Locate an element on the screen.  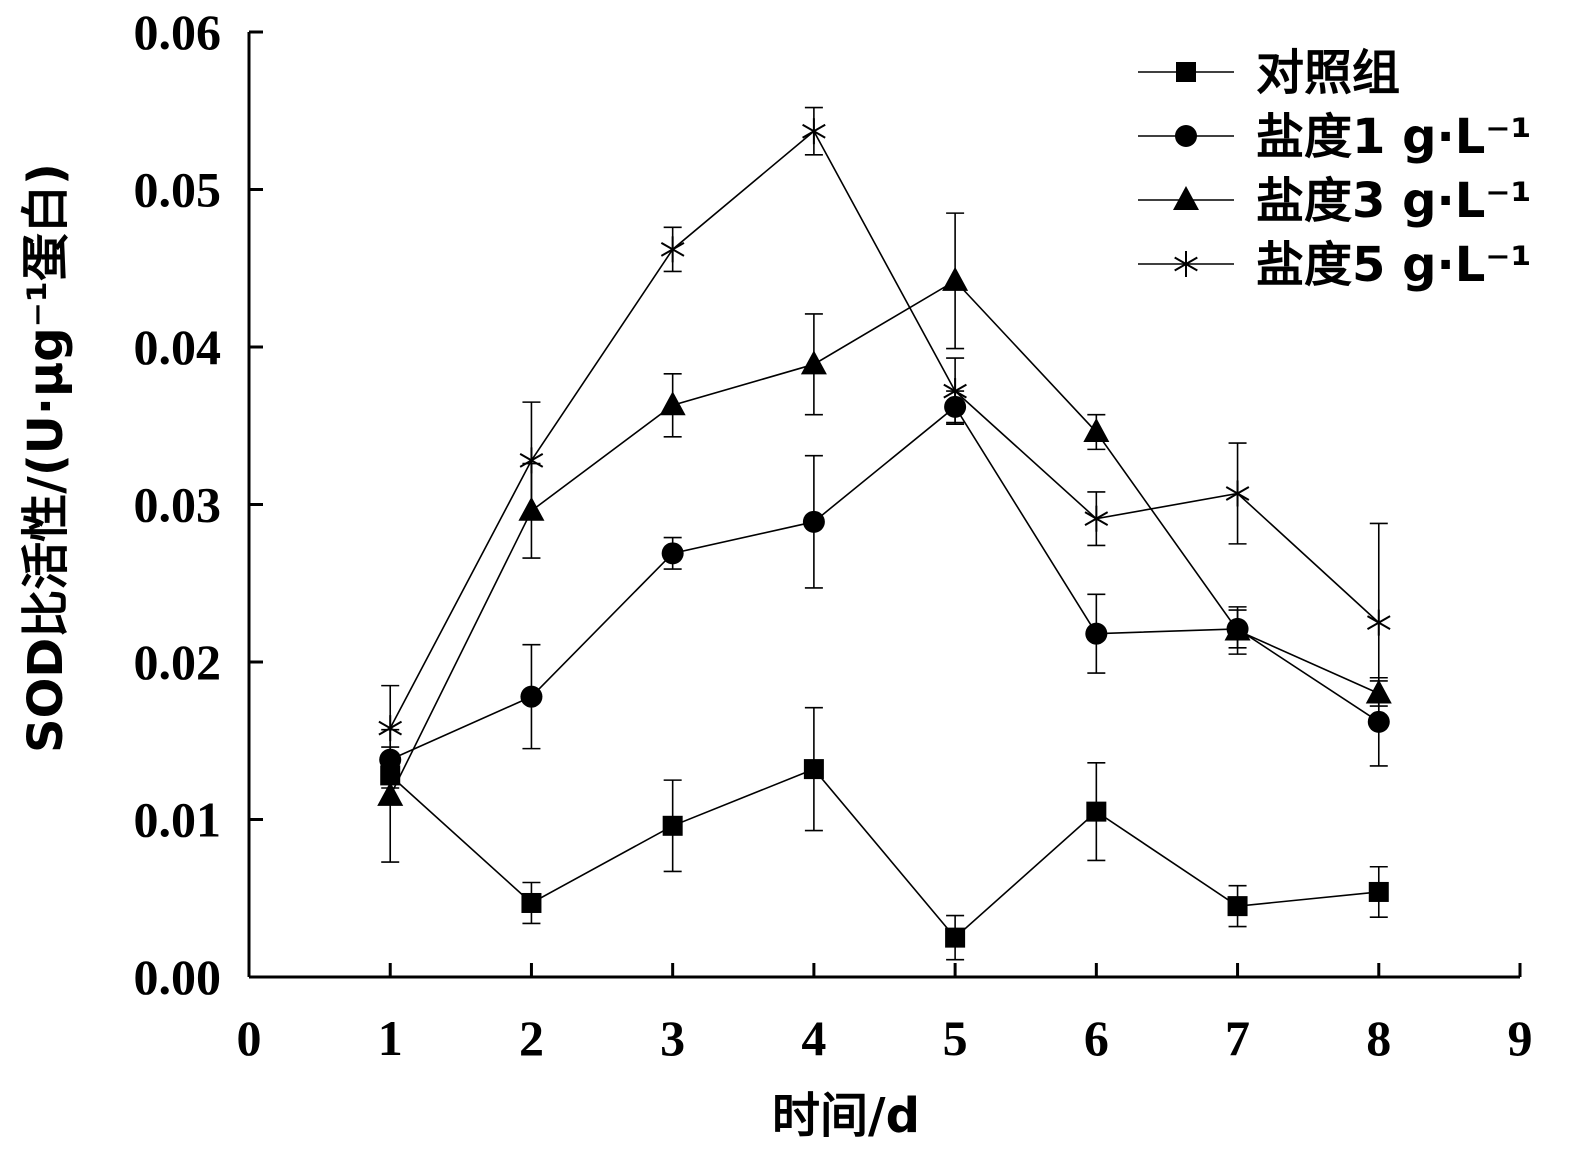
legend-item-0: 对照组 is located at coordinates (1269, 73).